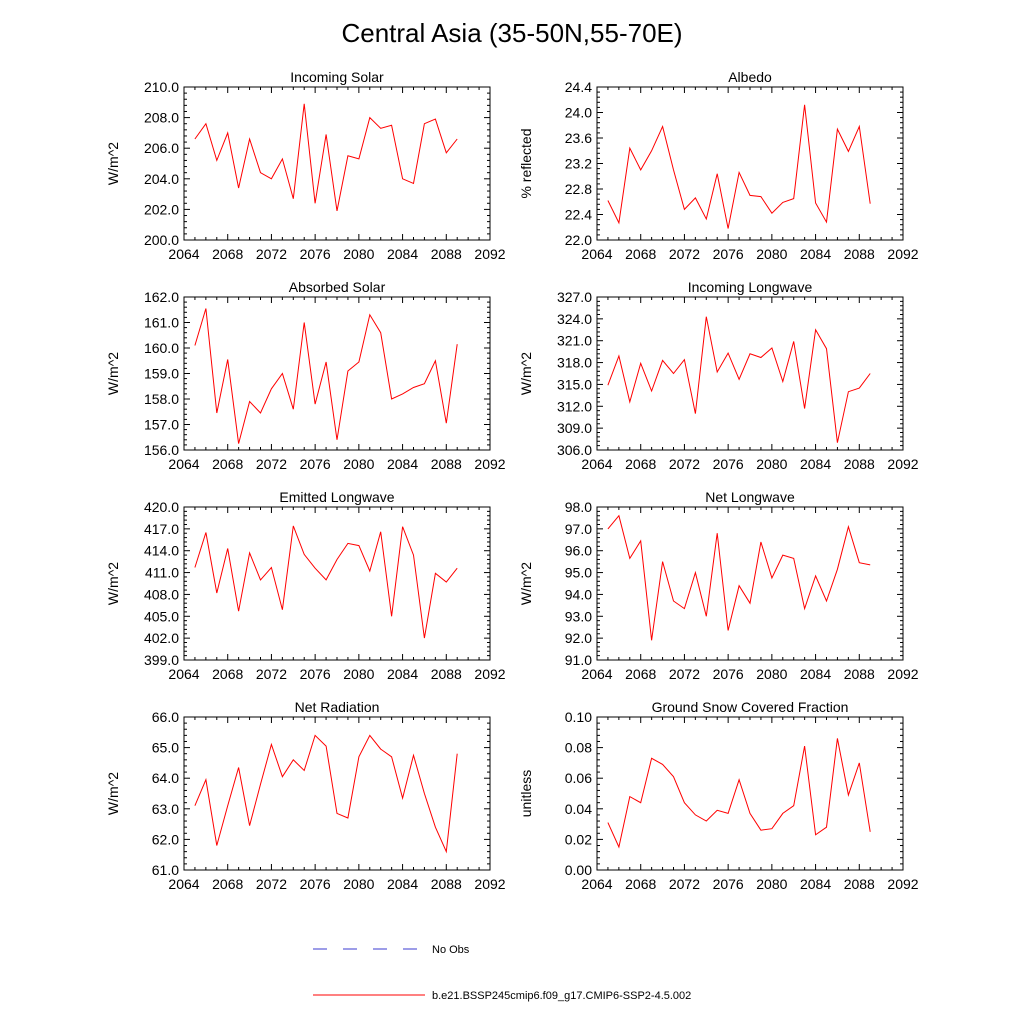 This screenshot has height=1024, width=1024. Describe the element at coordinates (578, 215) in the screenshot. I see `y-tick-label: 22.4` at that location.